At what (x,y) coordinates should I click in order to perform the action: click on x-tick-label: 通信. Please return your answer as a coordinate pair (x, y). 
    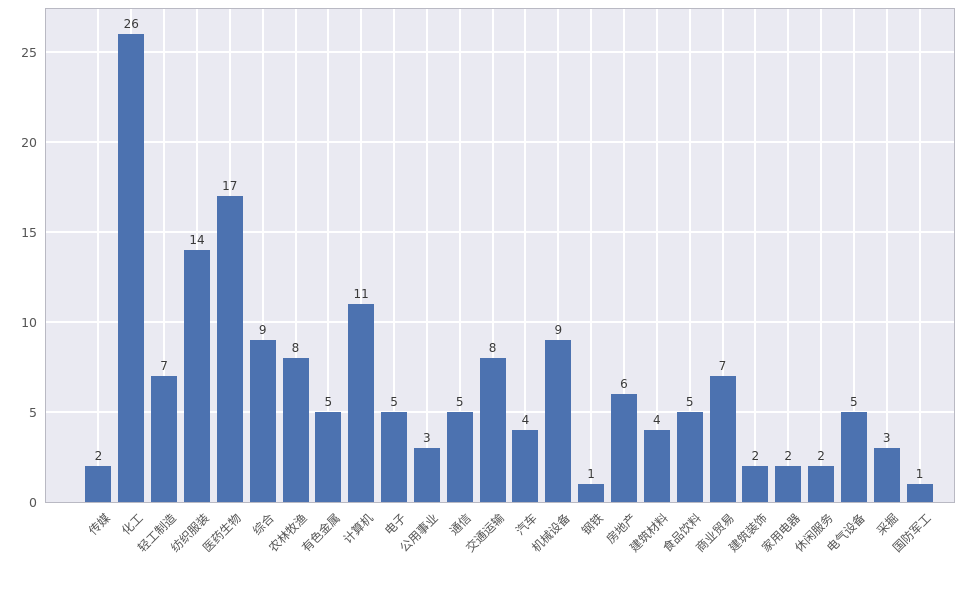
    Looking at the image, I should click on (461, 524).